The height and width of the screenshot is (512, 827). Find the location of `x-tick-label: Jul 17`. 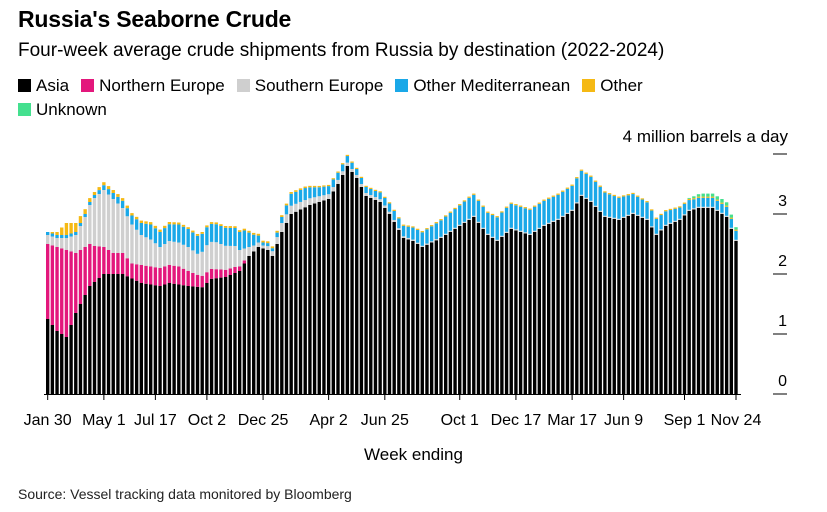

x-tick-label: Jul 17 is located at coordinates (155, 420).